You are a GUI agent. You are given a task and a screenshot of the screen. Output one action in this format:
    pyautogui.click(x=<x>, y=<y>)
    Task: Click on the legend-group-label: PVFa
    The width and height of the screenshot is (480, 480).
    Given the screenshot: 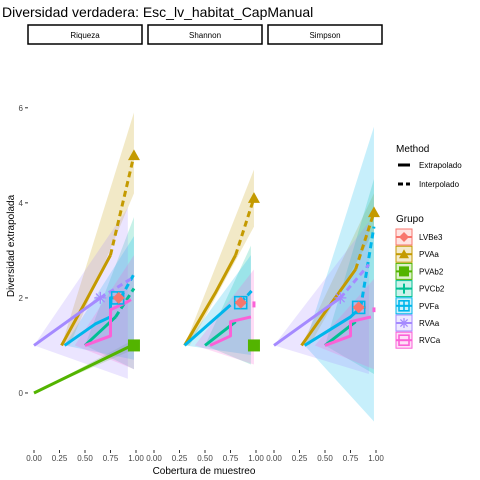 What is the action you would take?
    pyautogui.click(x=429, y=306)
    